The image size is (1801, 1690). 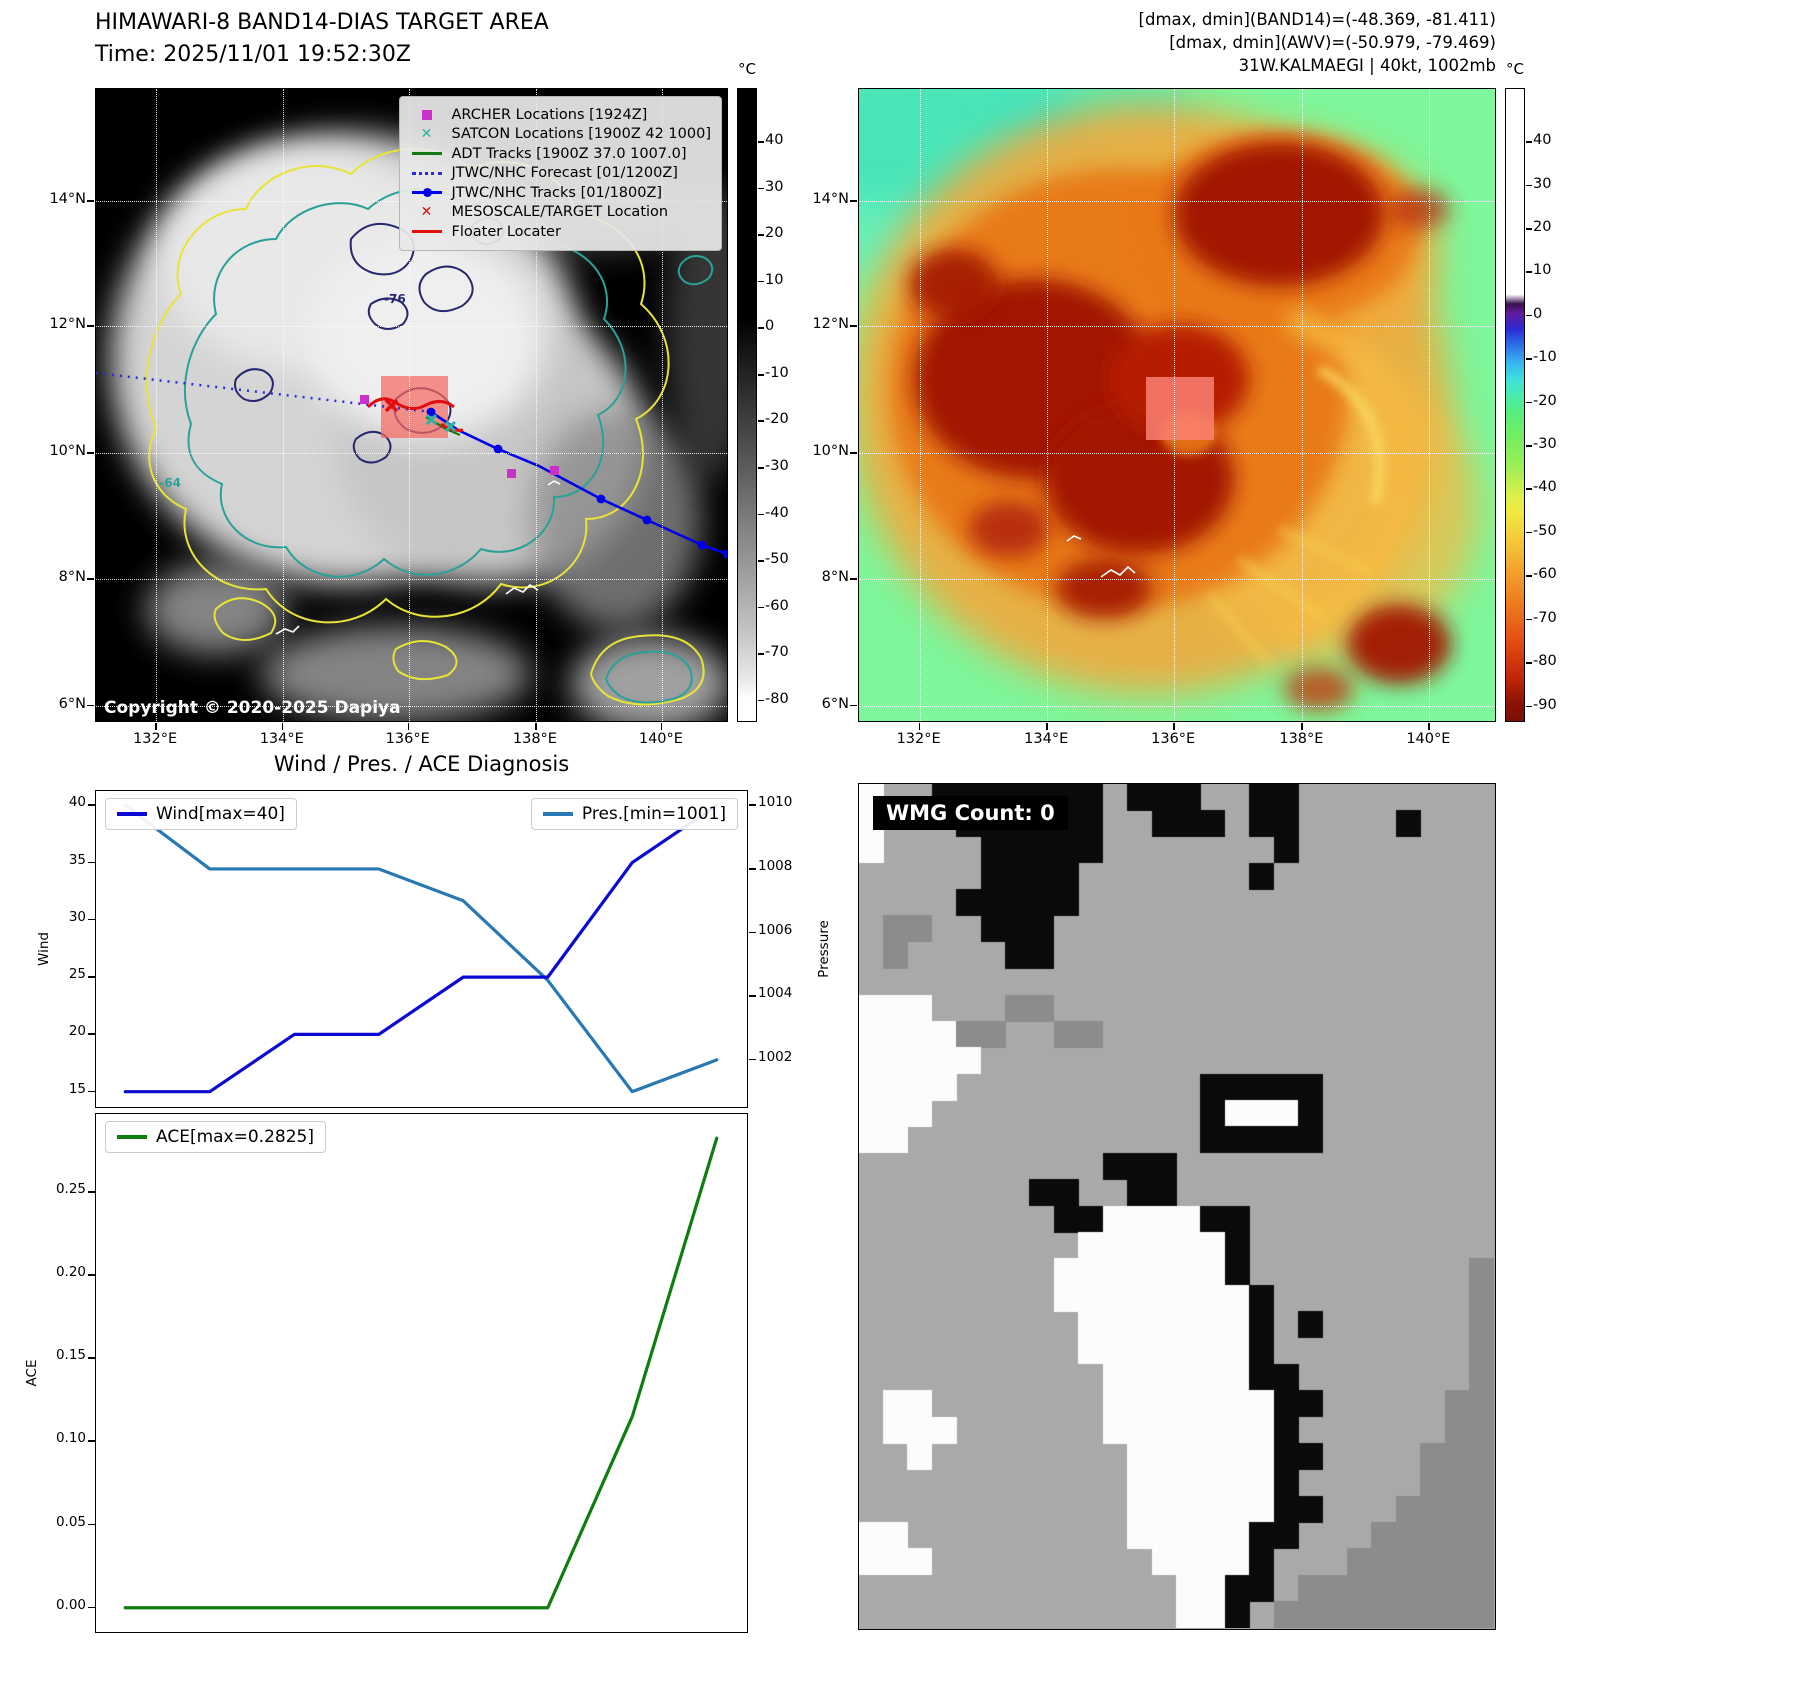 I want to click on legend-item-label: ADT Tracks [1900Z 37.0 1007.0], so click(x=569, y=153).